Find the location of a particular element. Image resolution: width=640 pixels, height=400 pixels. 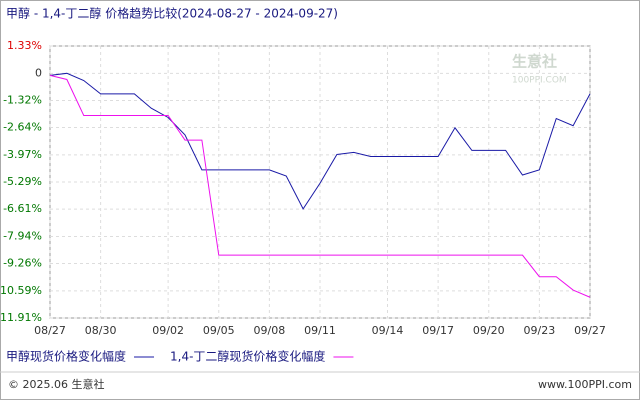

y-tick-label: -10.59% is located at coordinates (21, 290).